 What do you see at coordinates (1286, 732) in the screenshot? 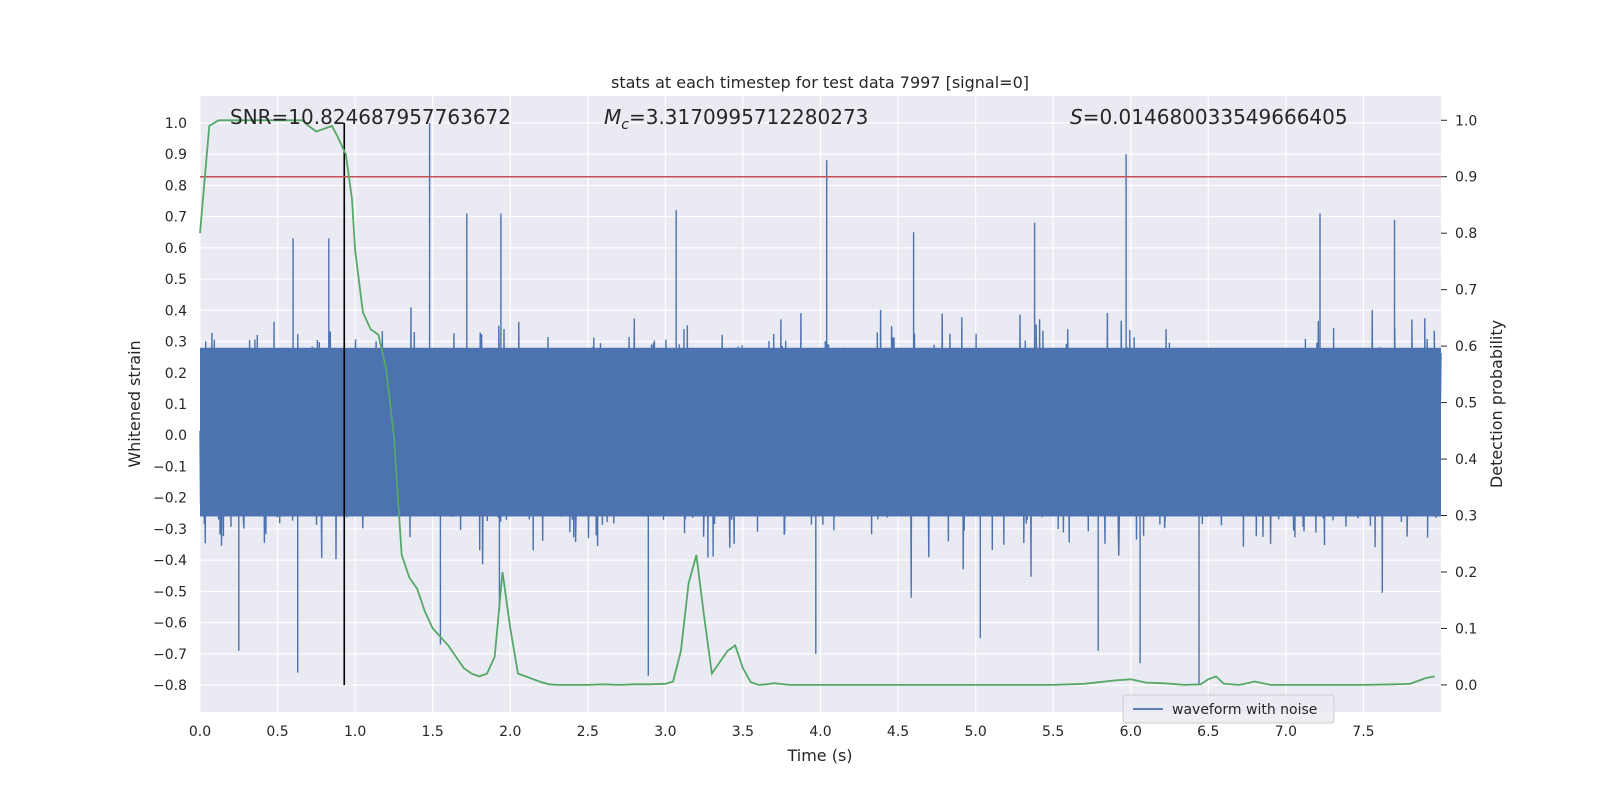
I see `x-tick-label: 7.0` at bounding box center [1286, 732].